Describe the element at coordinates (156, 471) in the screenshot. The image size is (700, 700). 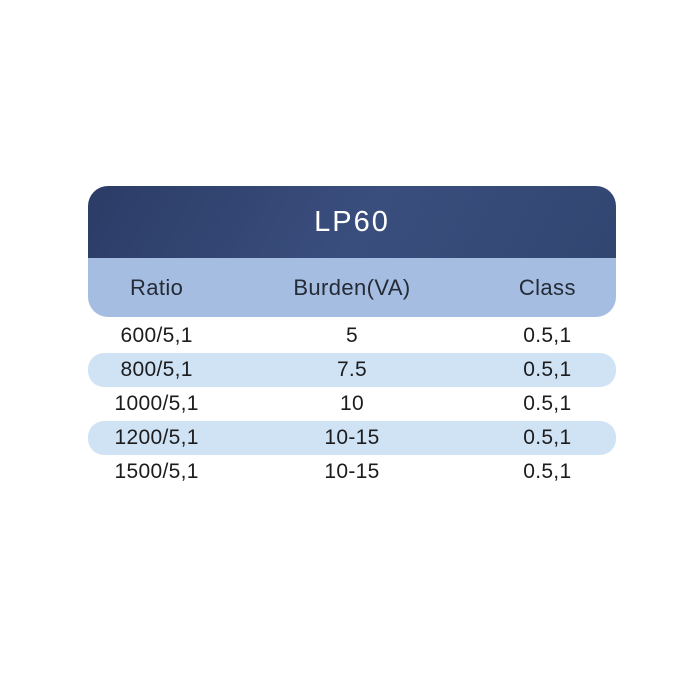
I see `cell-ratio: 1500/5,1` at that location.